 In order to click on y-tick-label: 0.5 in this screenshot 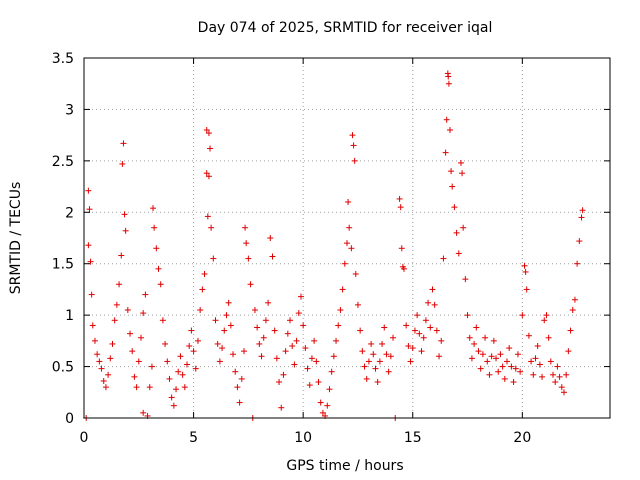, I will do `click(63, 368)`.